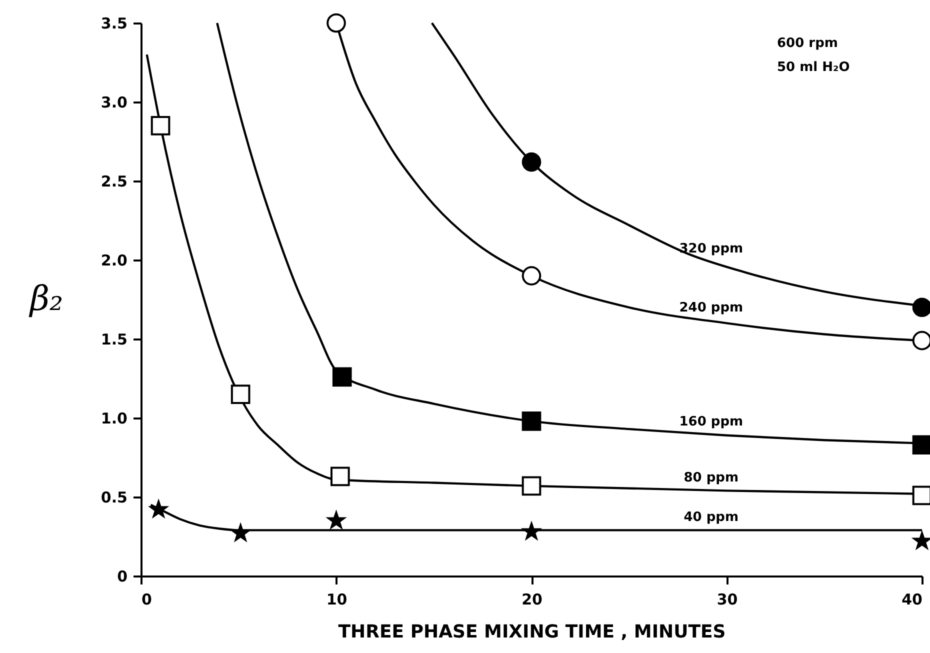  Describe the element at coordinates (532, 632) in the screenshot. I see `x-axis-title: THREE PHASE MIXING TIME , MINUTES` at that location.